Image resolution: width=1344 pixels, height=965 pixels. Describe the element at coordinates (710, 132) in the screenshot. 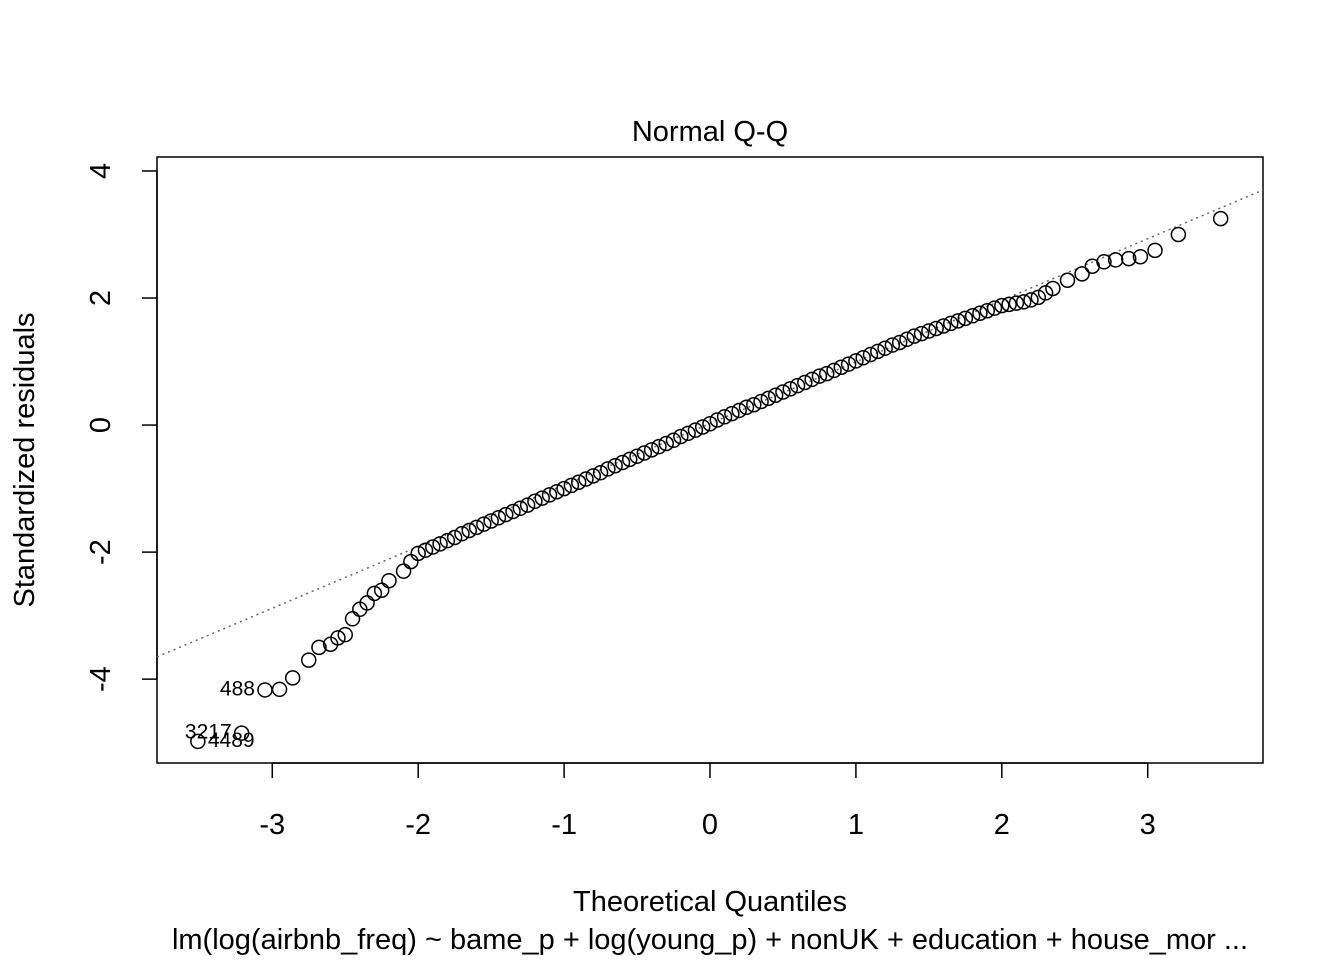

I see `chart-title: Normal Q-Q` at that location.